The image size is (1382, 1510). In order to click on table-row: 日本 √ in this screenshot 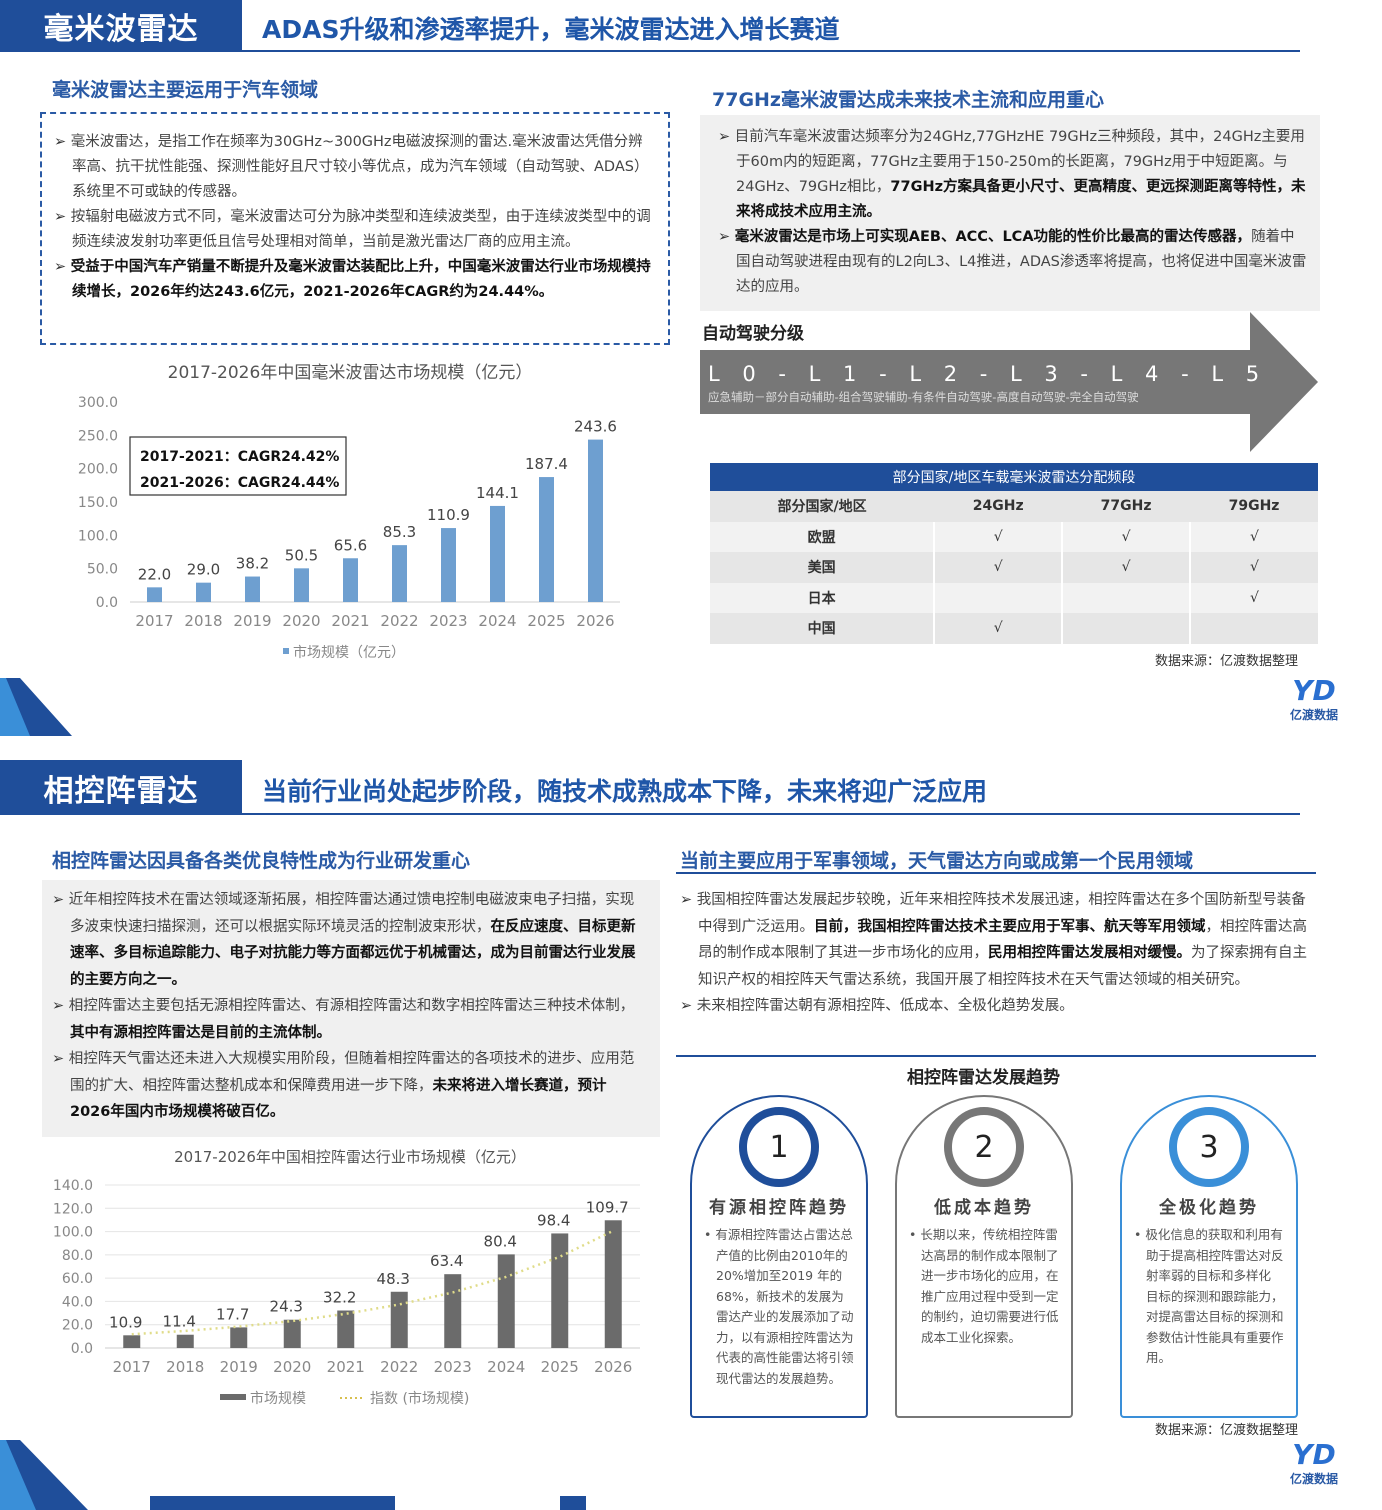, I will do `click(1014, 597)`.